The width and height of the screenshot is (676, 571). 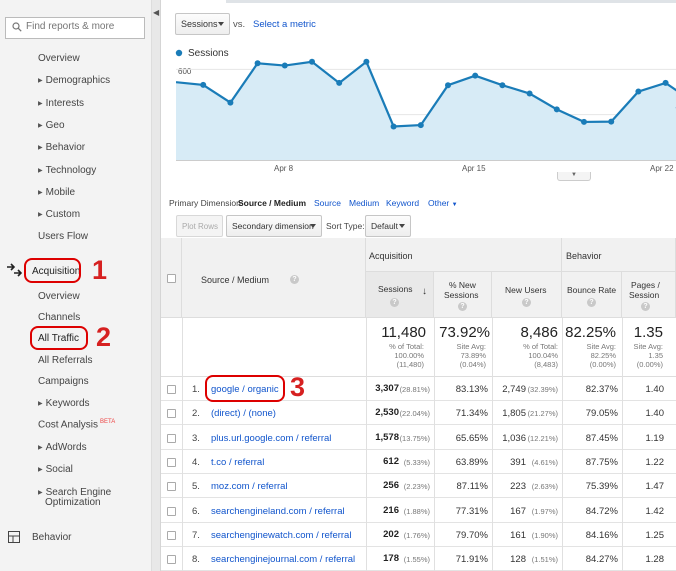 What do you see at coordinates (443, 203) in the screenshot?
I see `dimension-other: Other ▼` at bounding box center [443, 203].